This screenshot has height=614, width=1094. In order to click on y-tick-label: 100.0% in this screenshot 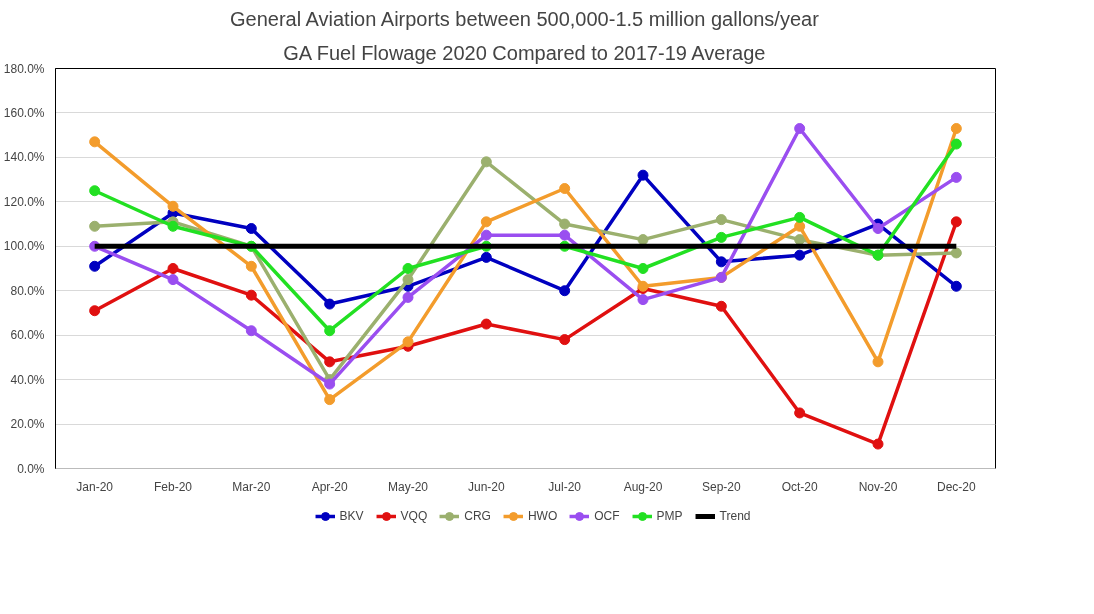, I will do `click(24, 246)`.